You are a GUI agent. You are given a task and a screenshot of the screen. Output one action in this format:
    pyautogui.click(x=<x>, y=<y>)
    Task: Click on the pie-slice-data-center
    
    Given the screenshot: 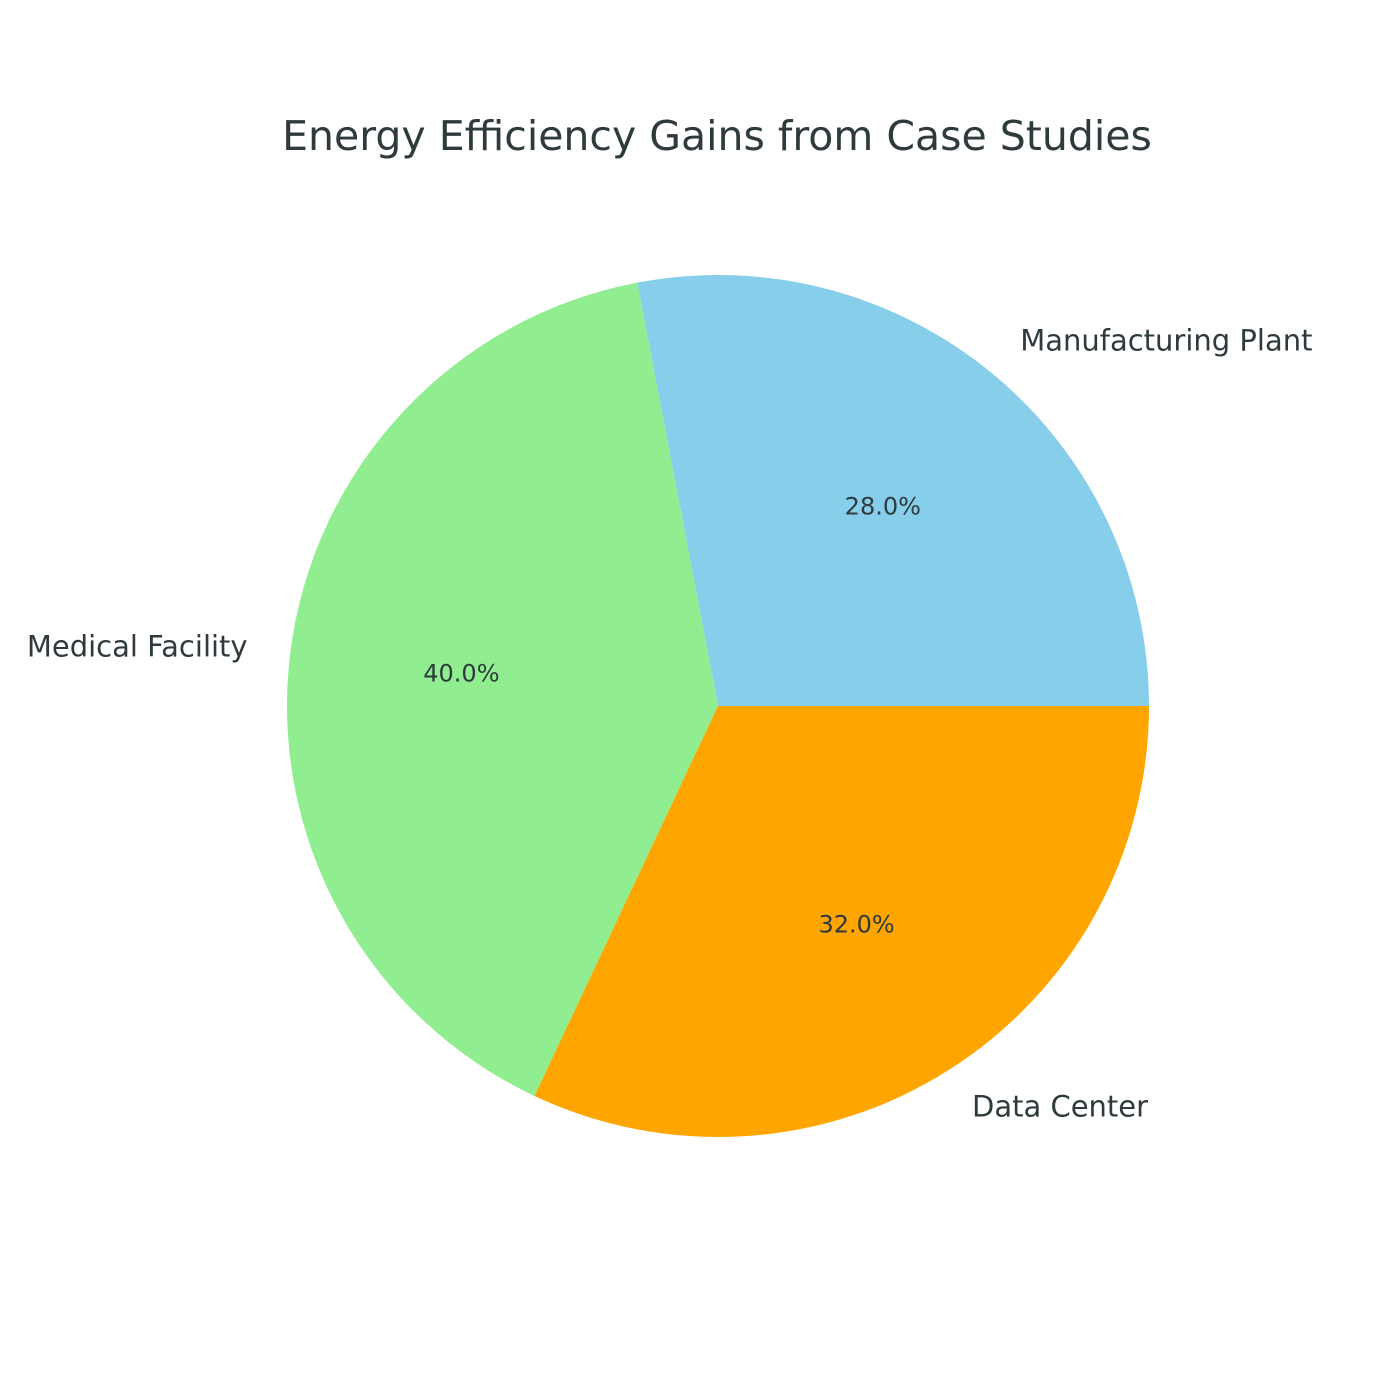 What is the action you would take?
    pyautogui.click(x=841, y=921)
    